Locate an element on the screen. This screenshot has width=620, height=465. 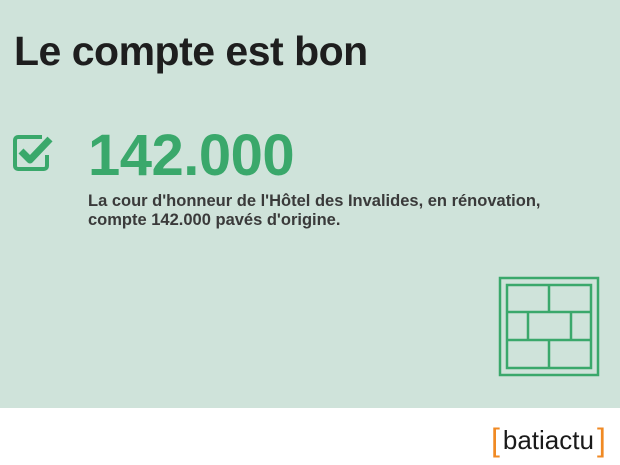
checkbox-checked-icon is located at coordinates (33, 153).